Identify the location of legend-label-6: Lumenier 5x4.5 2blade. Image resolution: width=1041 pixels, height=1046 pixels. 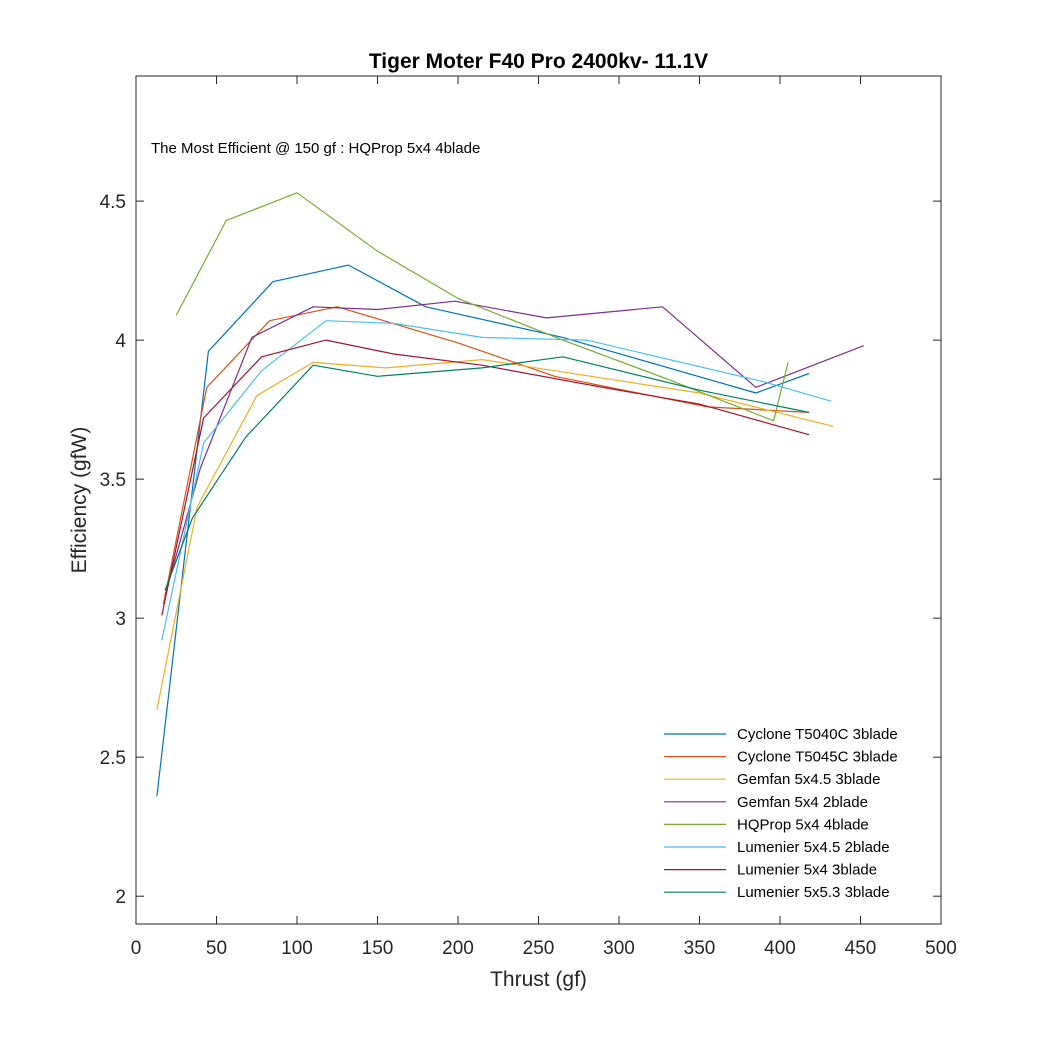
(813, 847).